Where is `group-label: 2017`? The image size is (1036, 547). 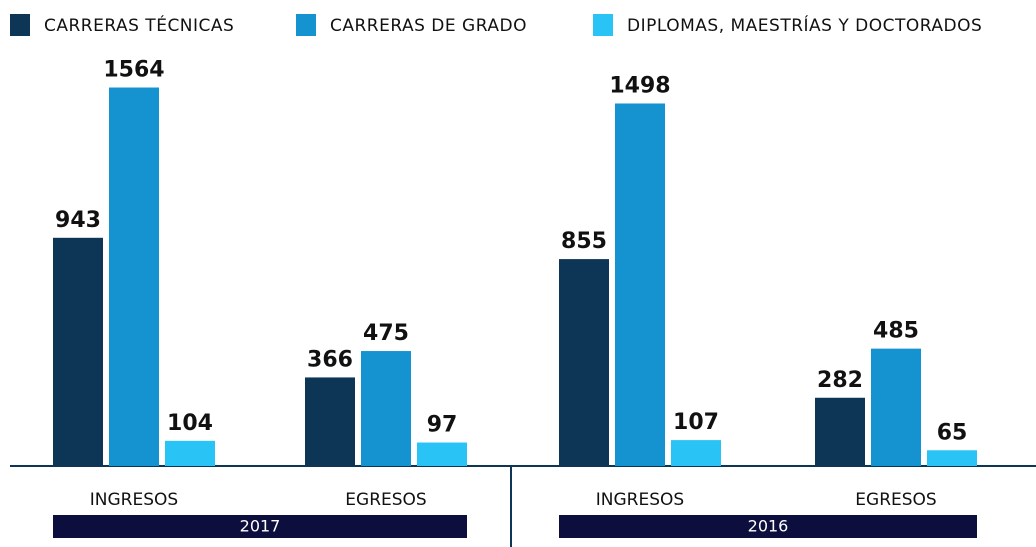
group-label: 2017 is located at coordinates (260, 526).